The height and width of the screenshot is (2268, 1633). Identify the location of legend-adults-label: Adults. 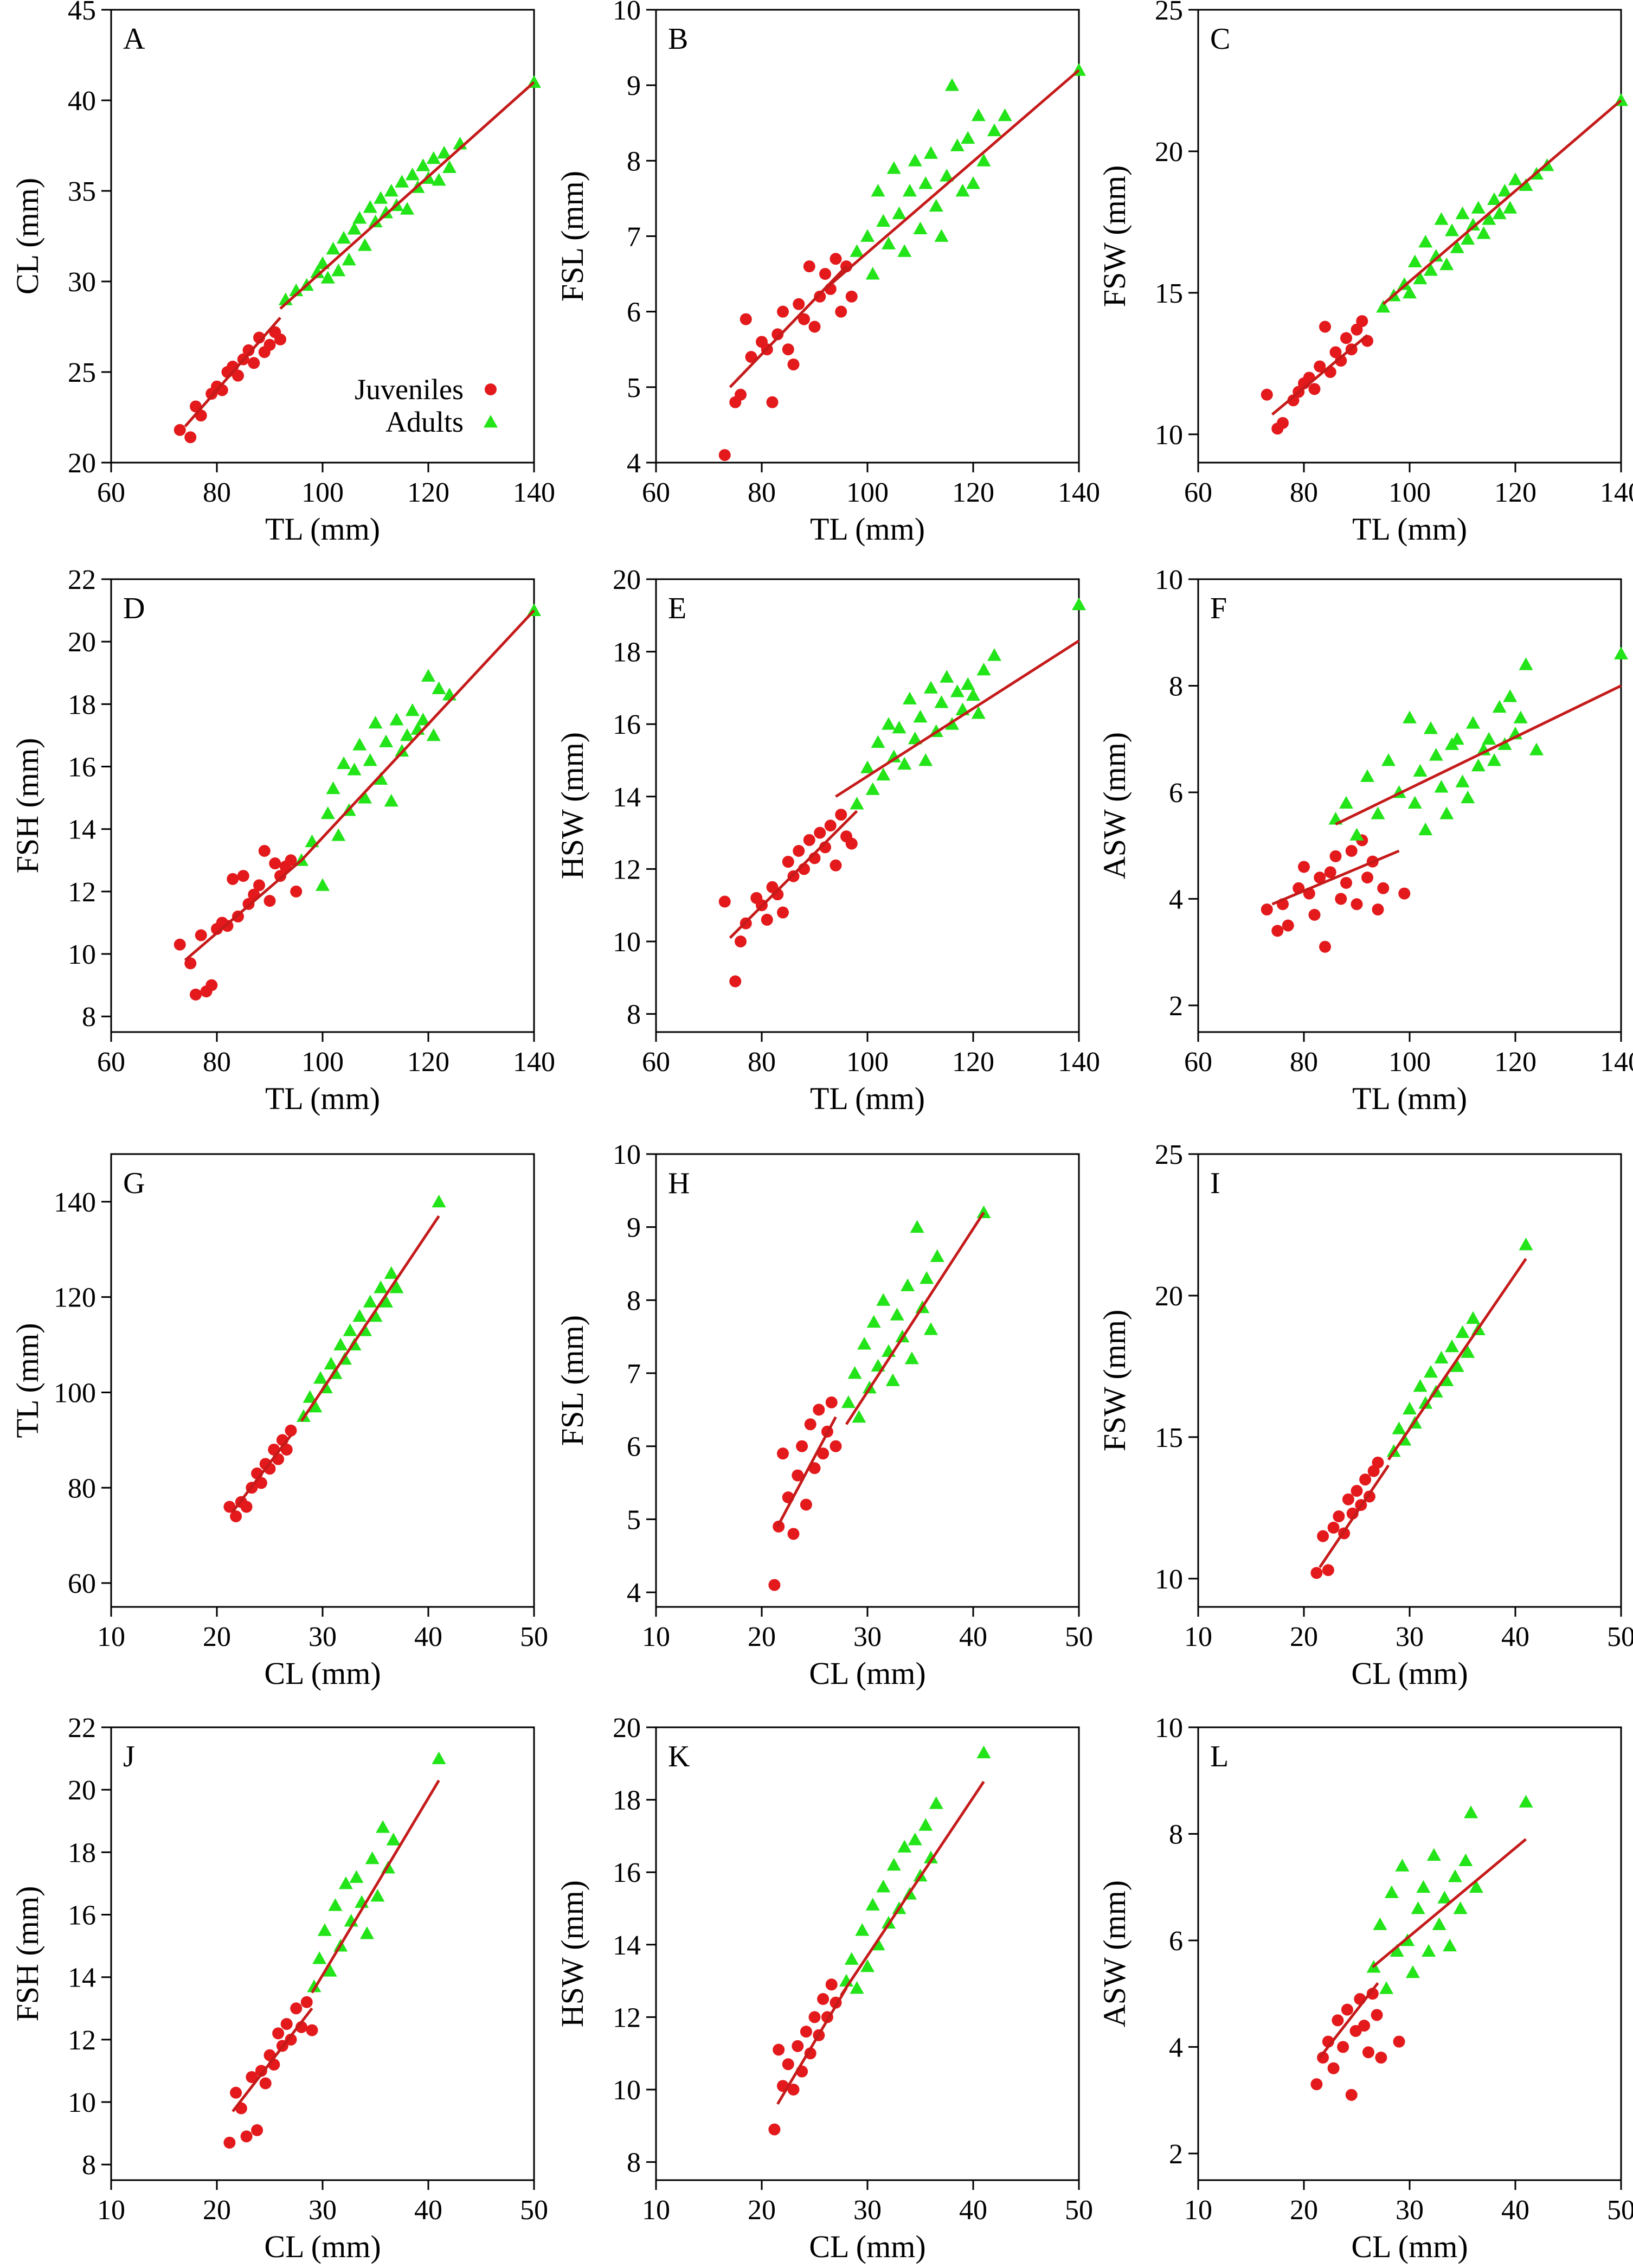
(424, 422).